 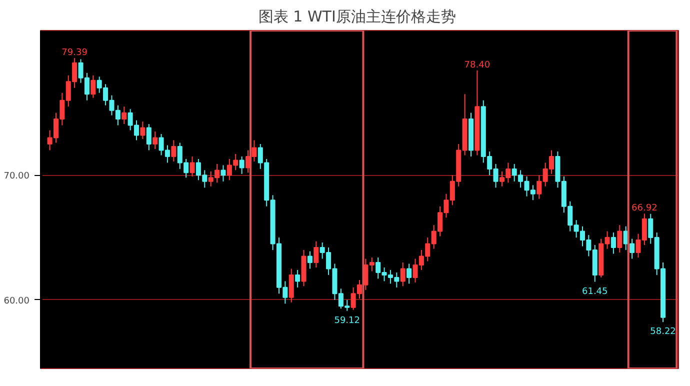 What do you see at coordinates (347, 321) in the screenshot?
I see `annotation: 59.12` at bounding box center [347, 321].